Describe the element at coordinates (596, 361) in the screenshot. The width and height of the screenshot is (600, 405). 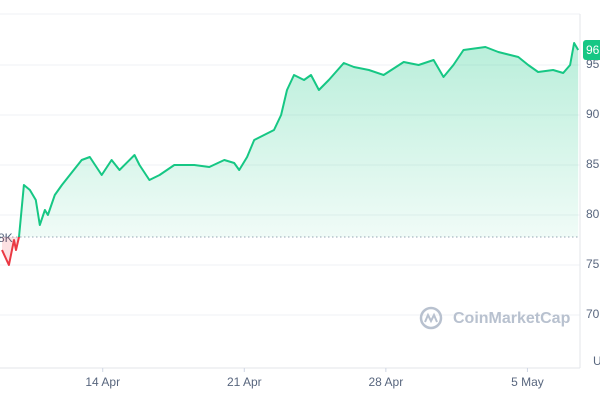
I see `y-unit-label: U` at that location.